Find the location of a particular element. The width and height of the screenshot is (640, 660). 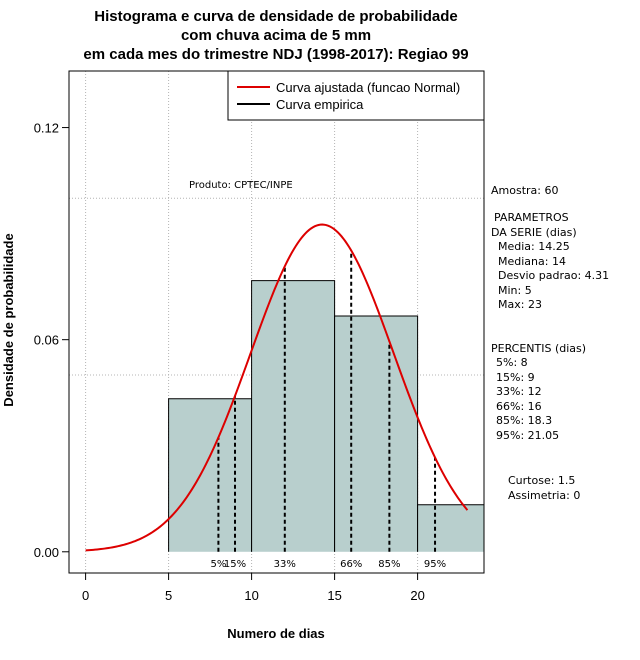

x-tick-label-4: 20 is located at coordinates (417, 595).